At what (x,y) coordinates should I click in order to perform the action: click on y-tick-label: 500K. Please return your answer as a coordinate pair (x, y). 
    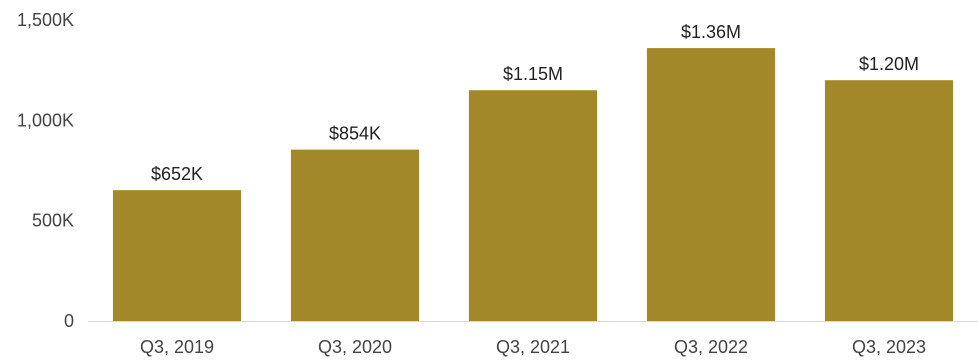
    Looking at the image, I should click on (53, 221).